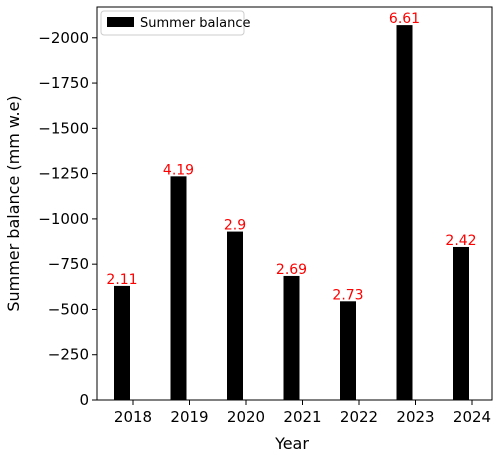 This screenshot has height=456, width=500. Describe the element at coordinates (460, 241) in the screenshot. I see `bar-value-label-2024: 2.42` at that location.